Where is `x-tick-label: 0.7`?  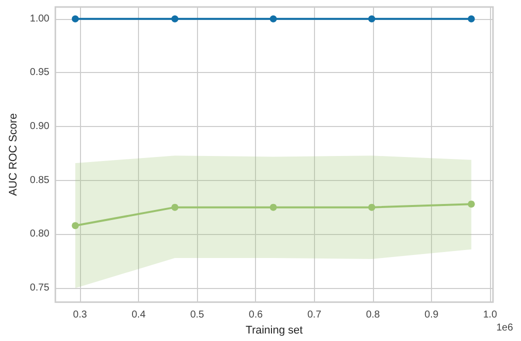
x-tick-label: 0.7 is located at coordinates (314, 315).